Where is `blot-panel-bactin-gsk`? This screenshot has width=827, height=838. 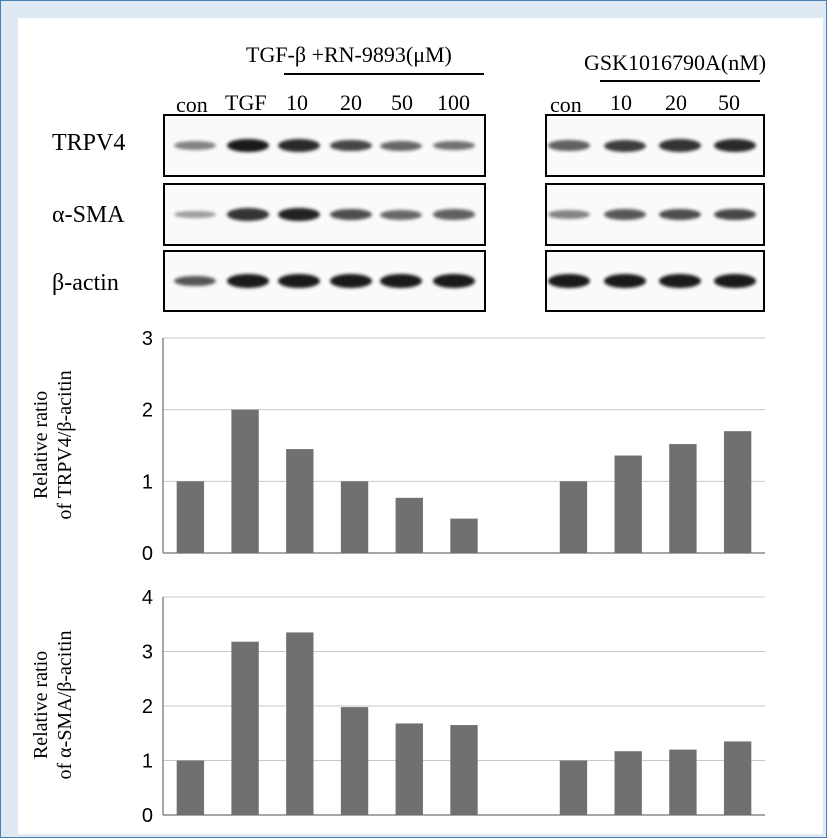
blot-panel-bactin-gsk is located at coordinates (655, 281).